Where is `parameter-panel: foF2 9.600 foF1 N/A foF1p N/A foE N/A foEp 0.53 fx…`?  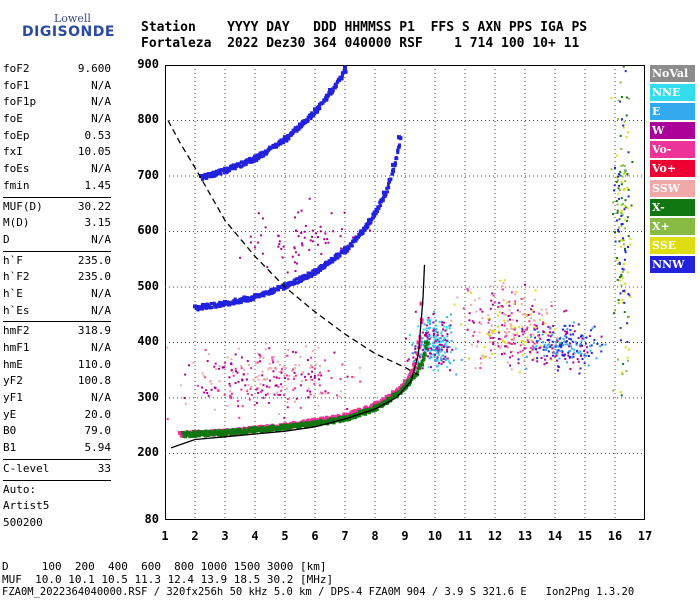
parameter-panel: foF2 9.600 foF1 N/A foF1p N/A foE N/A foEp 0.53 fx… is located at coordinates (59, 297).